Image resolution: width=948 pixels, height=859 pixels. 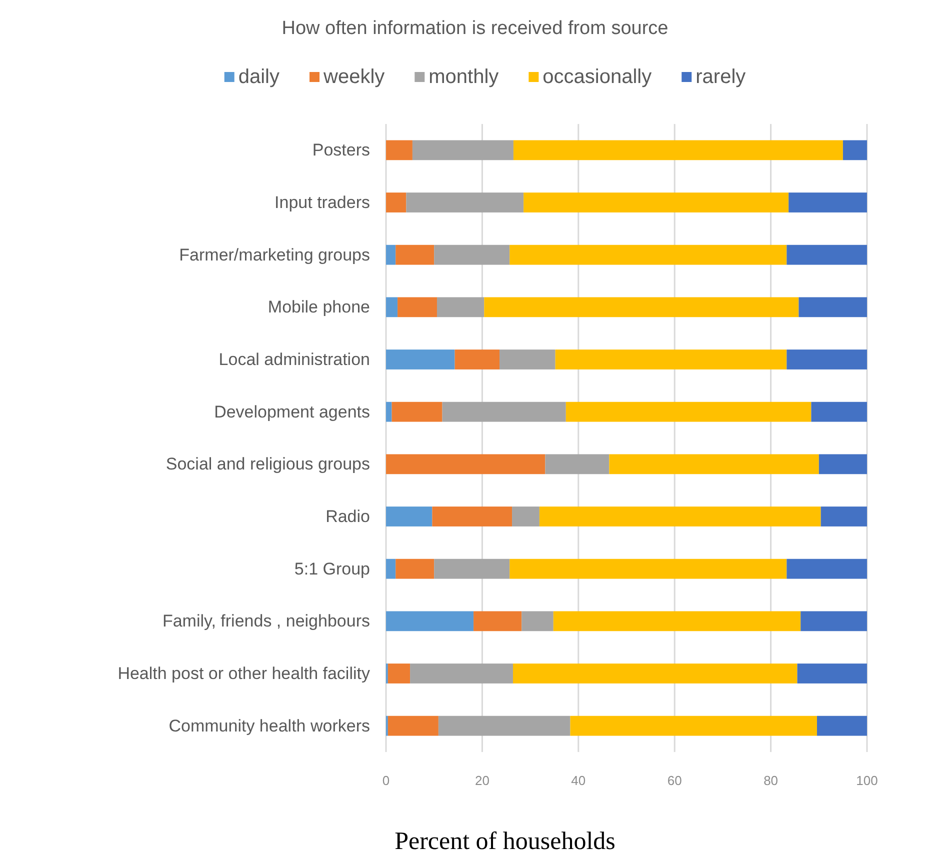 I want to click on legend-label: occasionally, so click(x=597, y=77).